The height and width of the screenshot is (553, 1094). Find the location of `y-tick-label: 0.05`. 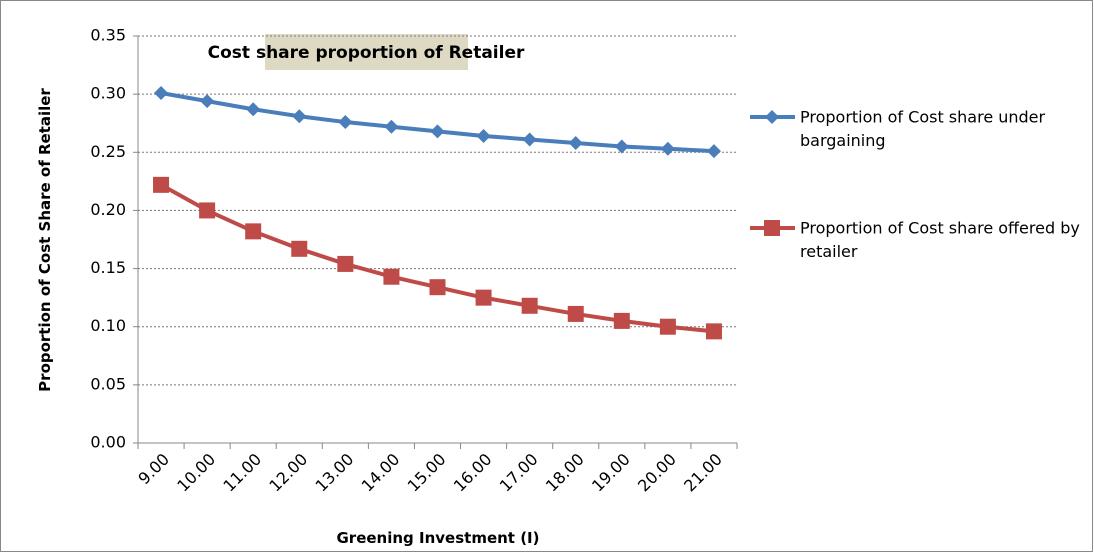

y-tick-label: 0.05 is located at coordinates (108, 383).